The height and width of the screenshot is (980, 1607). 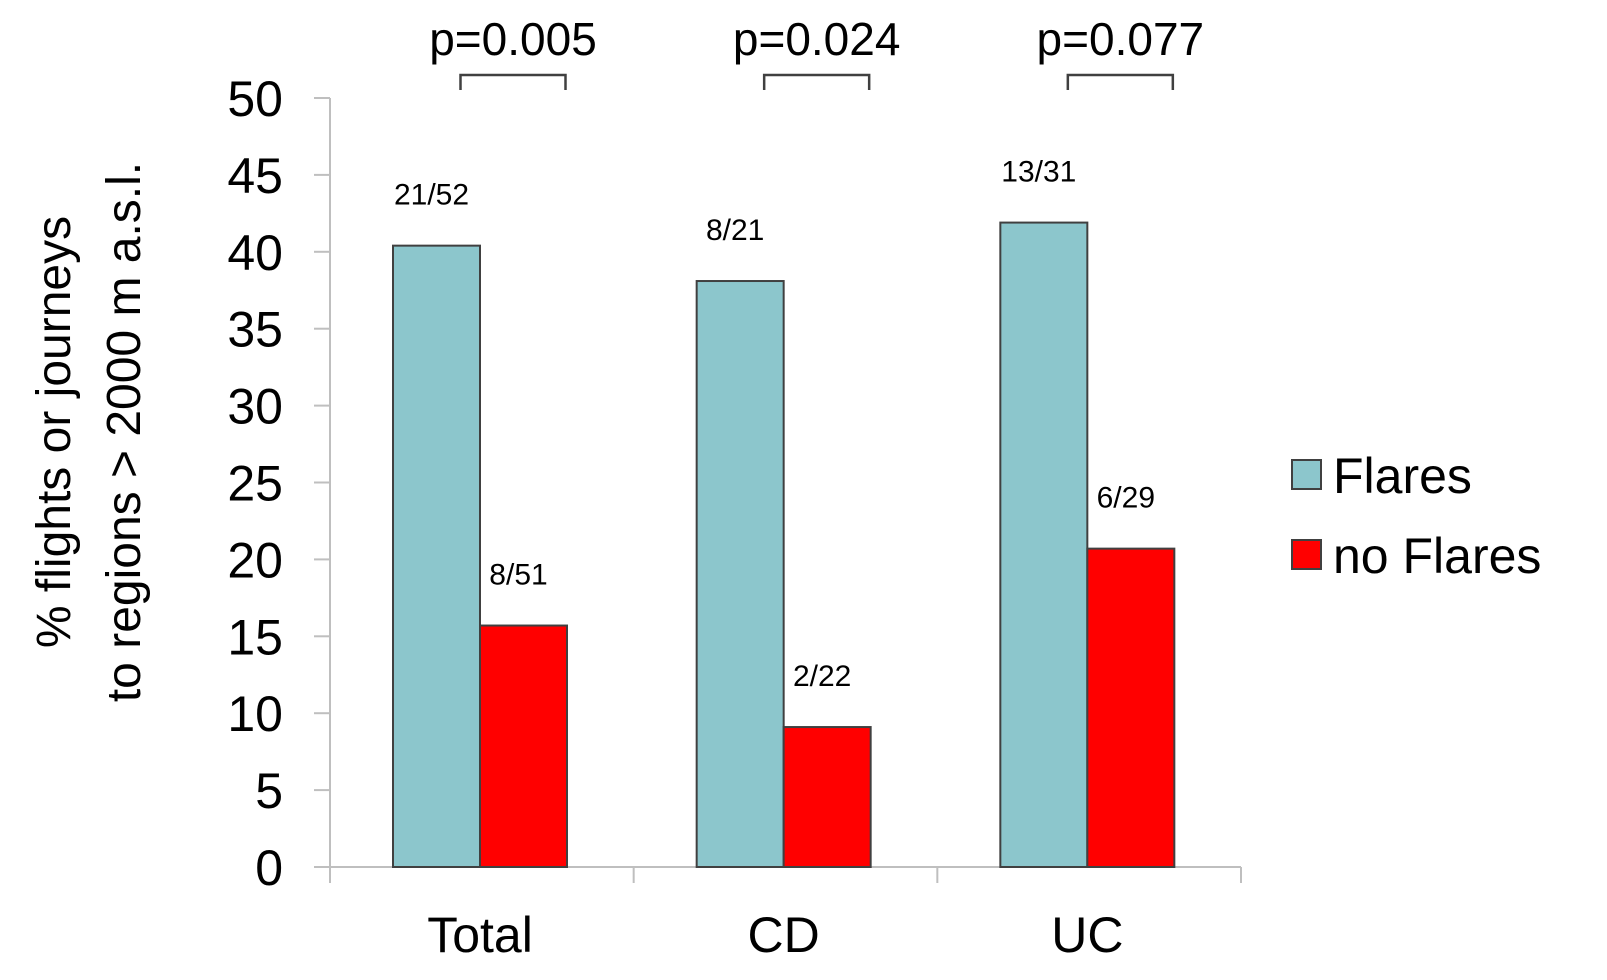 What do you see at coordinates (431, 195) in the screenshot?
I see `data-label: 21/52` at bounding box center [431, 195].